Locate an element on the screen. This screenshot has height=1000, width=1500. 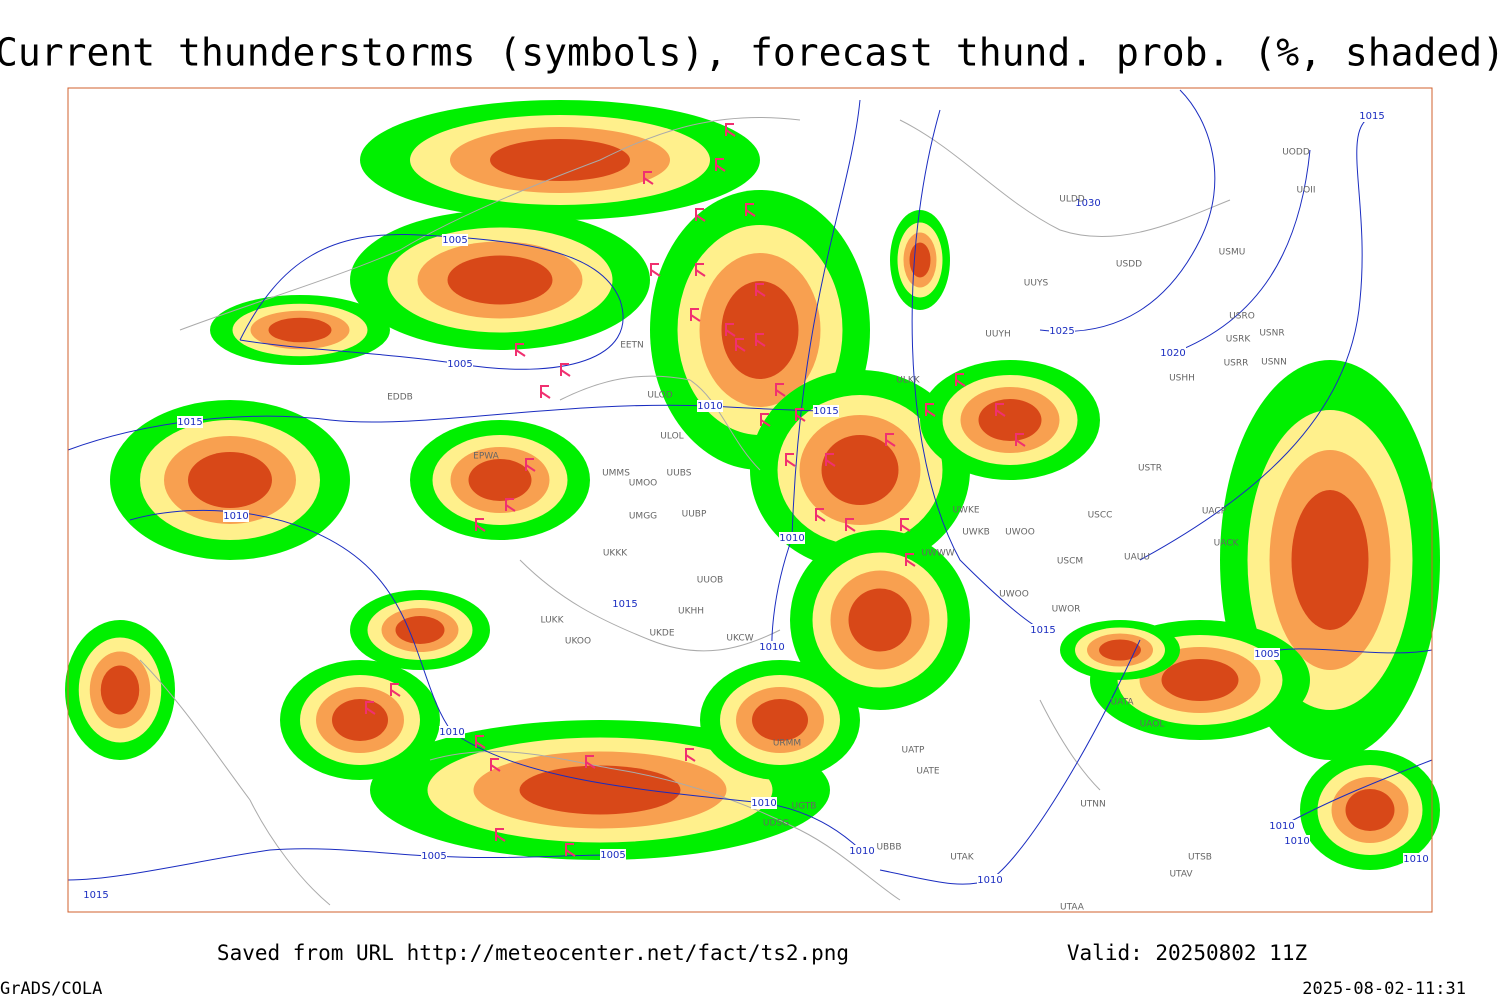
station-code: UACK is located at coordinates (1227, 544).